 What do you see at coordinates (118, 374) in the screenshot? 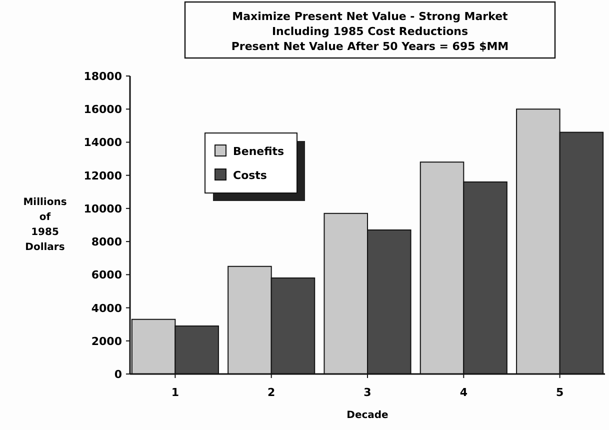
I see `y-tick-label: 0` at bounding box center [118, 374].